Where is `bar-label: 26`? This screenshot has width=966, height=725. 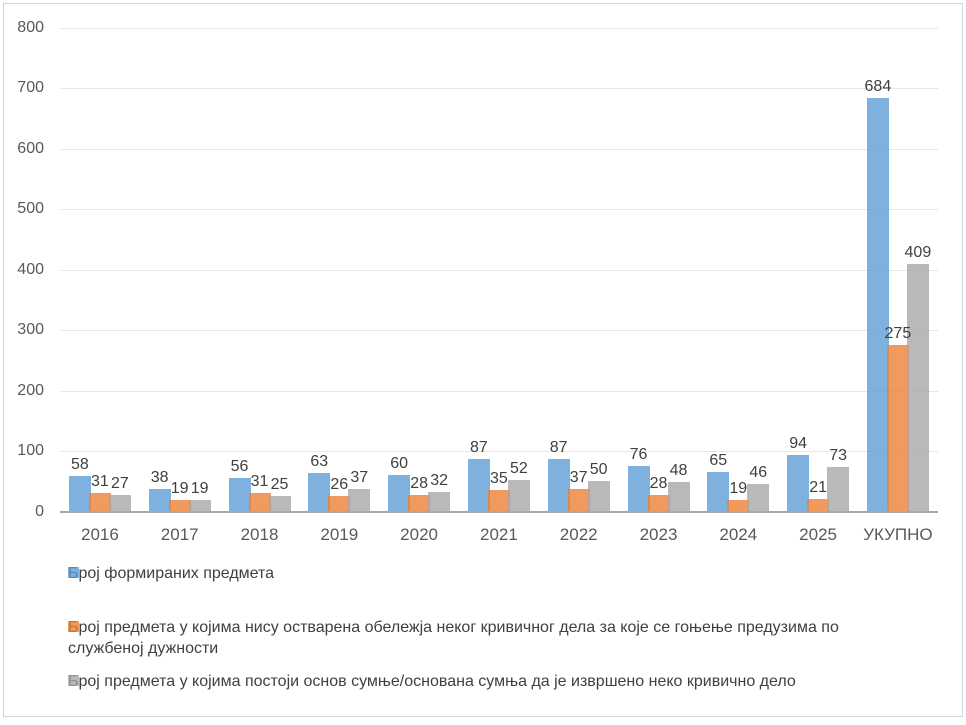 bar-label: 26 is located at coordinates (339, 484).